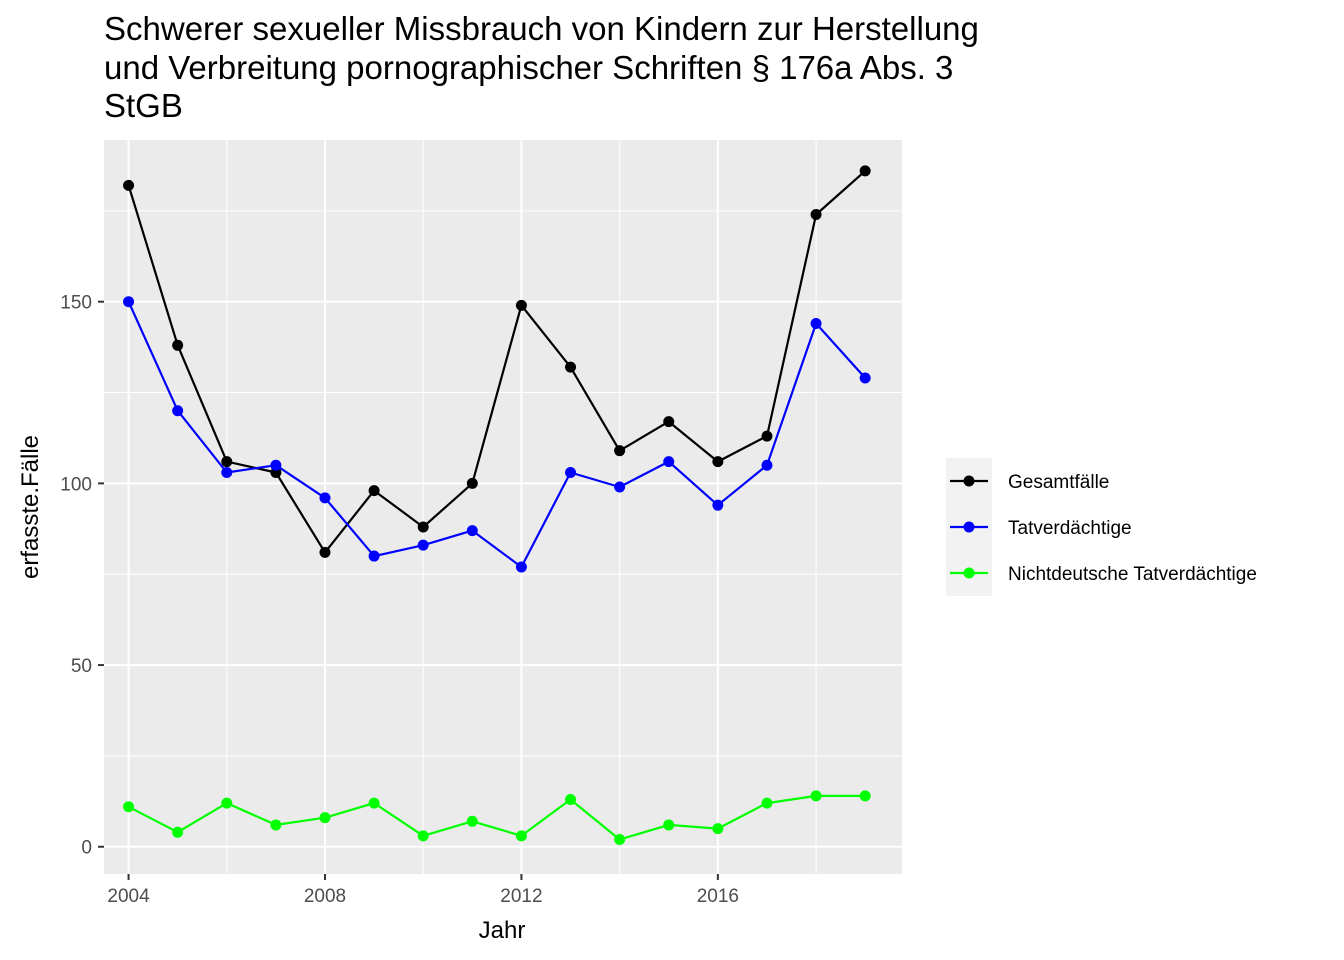 Image resolution: width=1344 pixels, height=960 pixels. What do you see at coordinates (30, 507) in the screenshot?
I see `y-axis-title: erfasste.Fälle` at bounding box center [30, 507].